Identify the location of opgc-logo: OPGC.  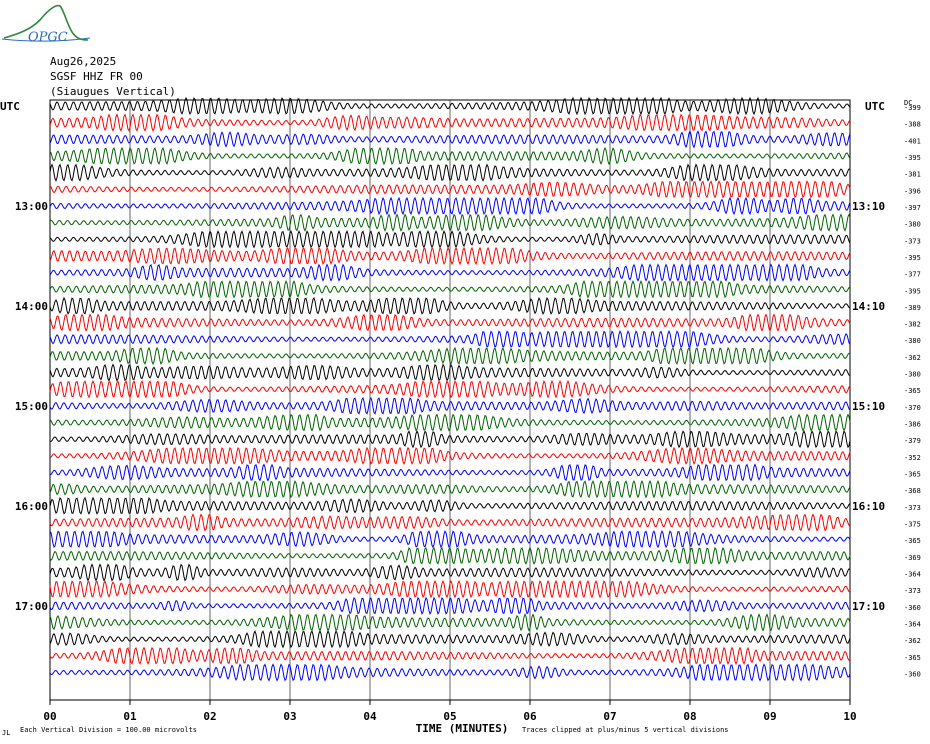
(46, 24).